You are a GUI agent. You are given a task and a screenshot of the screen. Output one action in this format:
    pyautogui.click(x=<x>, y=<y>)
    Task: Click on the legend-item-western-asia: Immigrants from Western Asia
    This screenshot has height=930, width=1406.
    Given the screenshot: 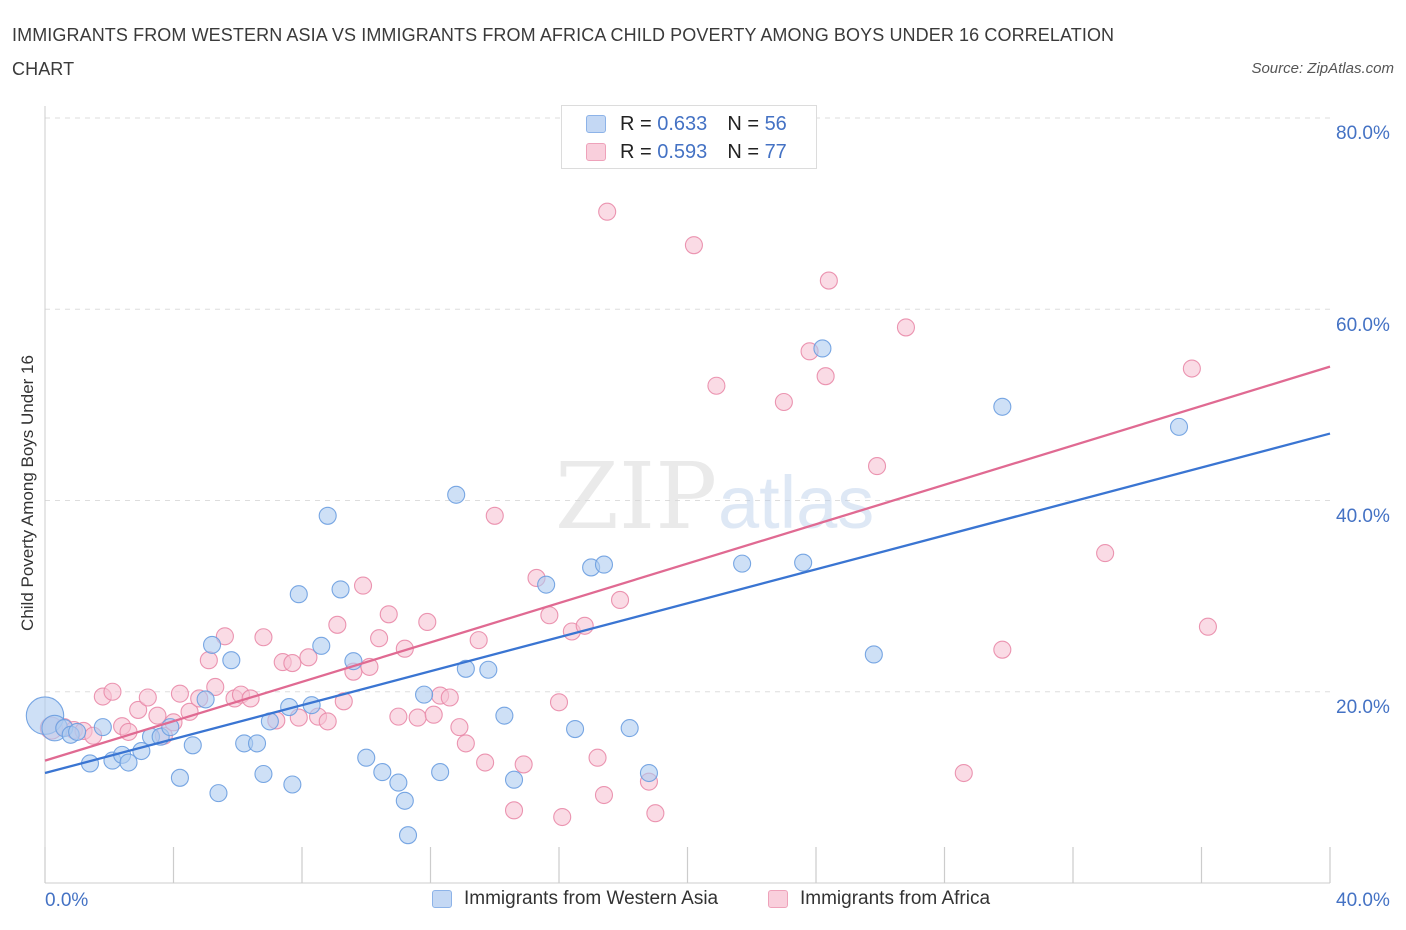 What is the action you would take?
    pyautogui.click(x=575, y=899)
    